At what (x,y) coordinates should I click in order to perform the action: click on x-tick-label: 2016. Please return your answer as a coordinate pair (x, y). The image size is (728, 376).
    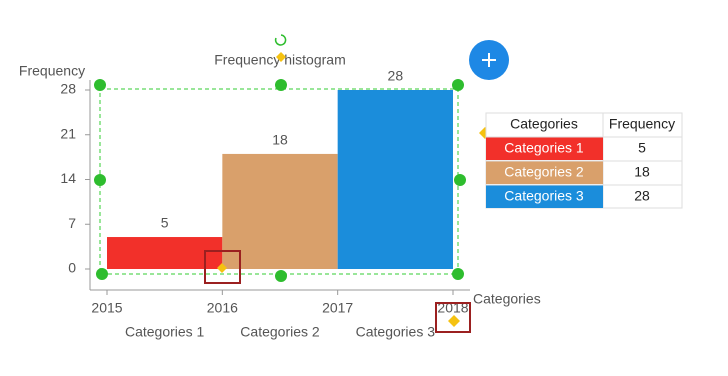
    Looking at the image, I should click on (222, 308).